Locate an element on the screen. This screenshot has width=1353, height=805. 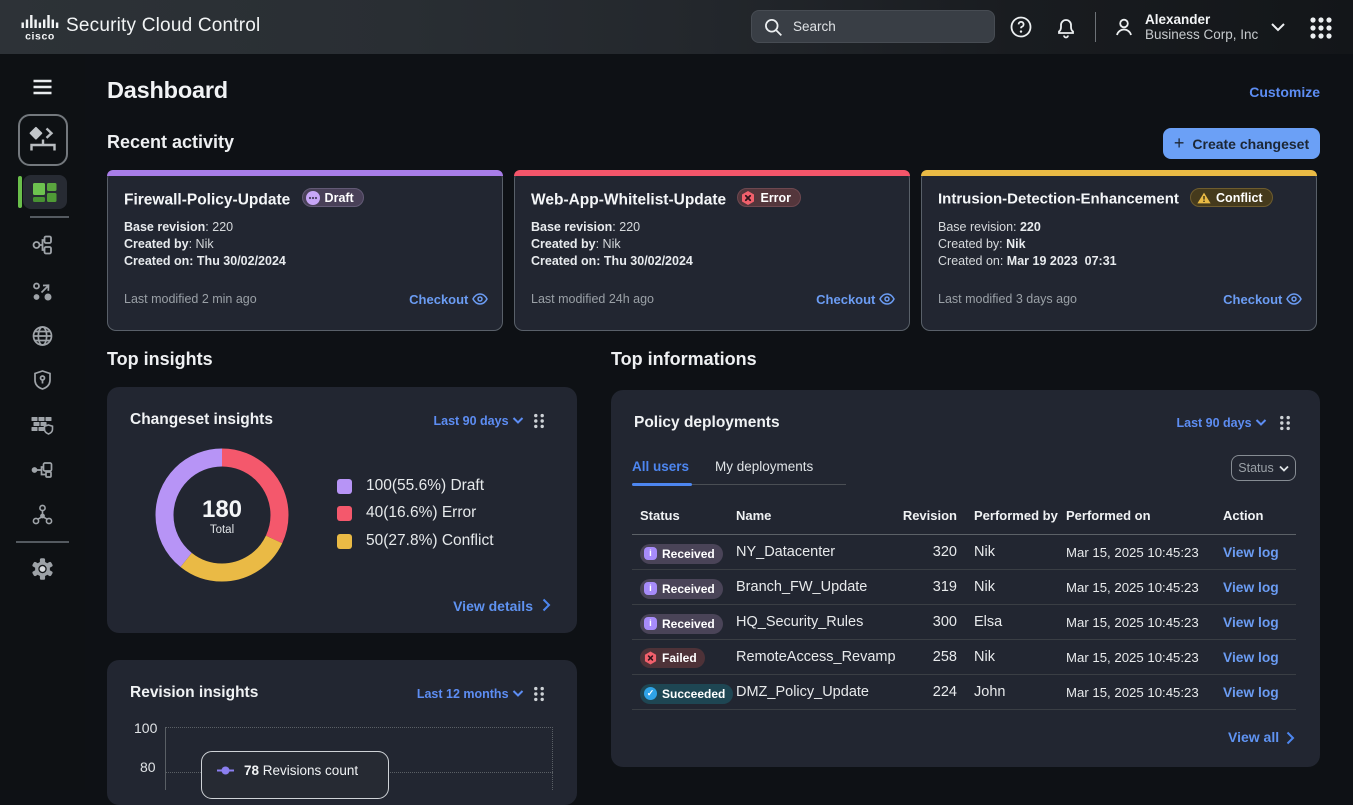
svg-text: cisco is located at coordinates (40, 36).